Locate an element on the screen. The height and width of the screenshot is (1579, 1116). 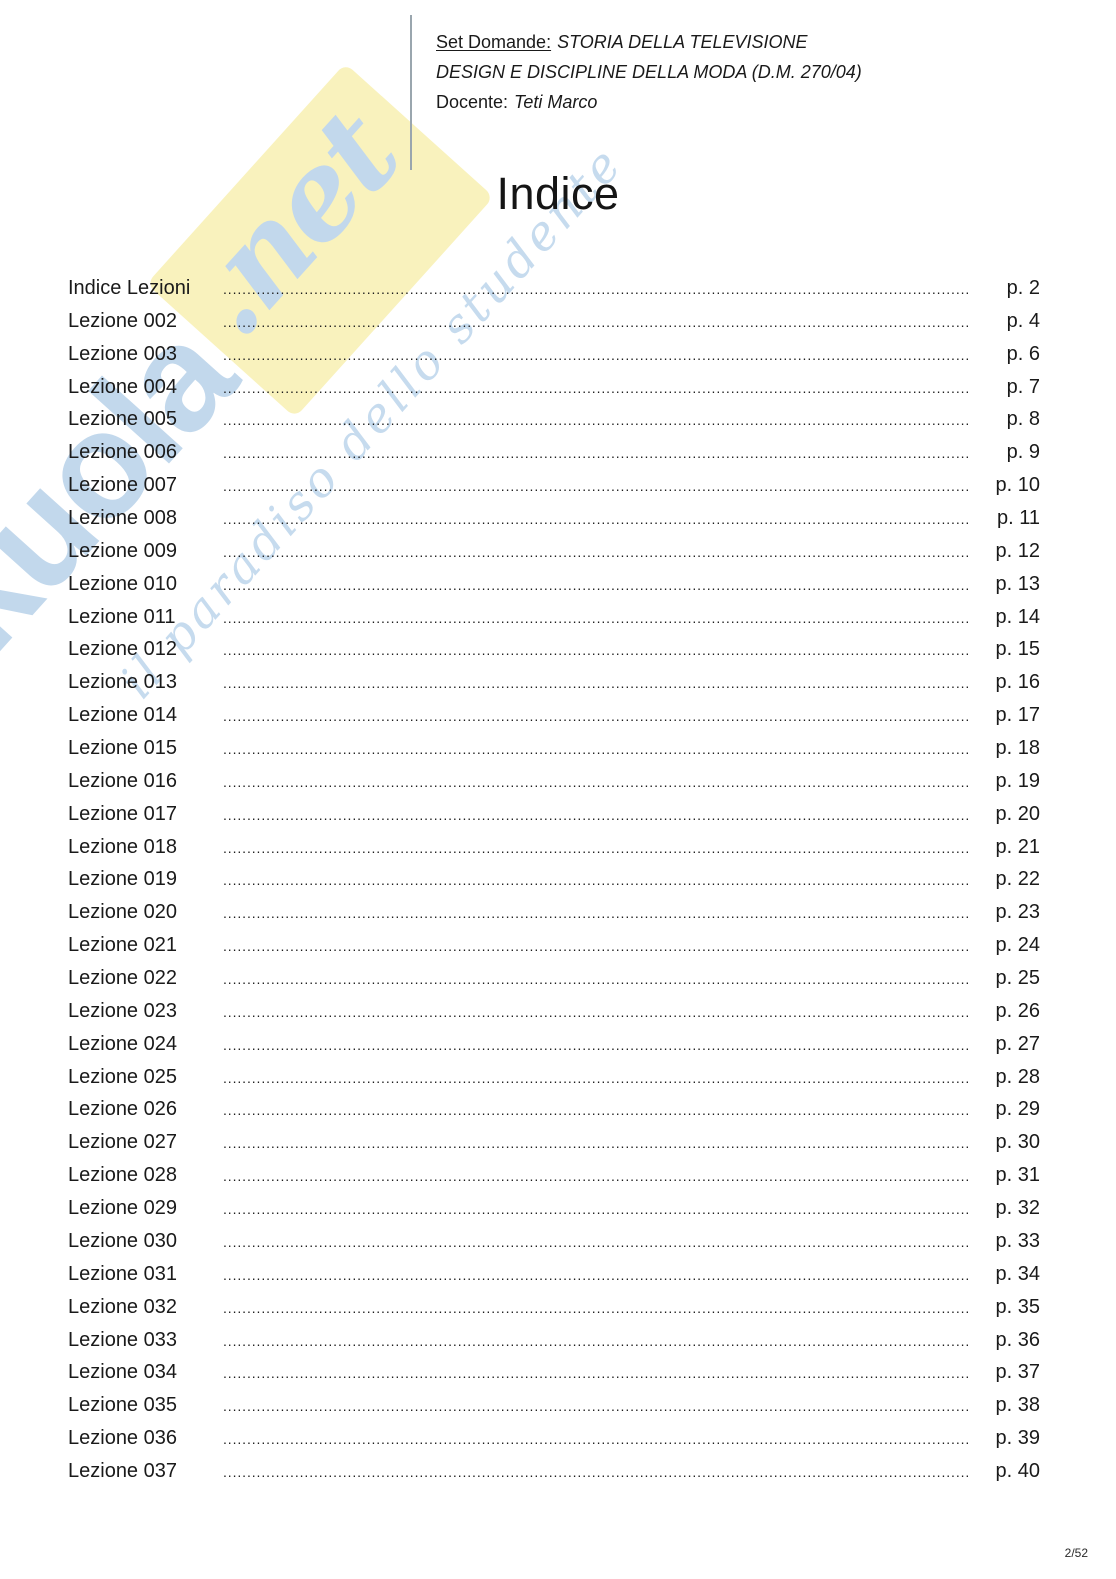
toc-row: Lezione 026 p. 29 is located at coordinates (554, 1109).